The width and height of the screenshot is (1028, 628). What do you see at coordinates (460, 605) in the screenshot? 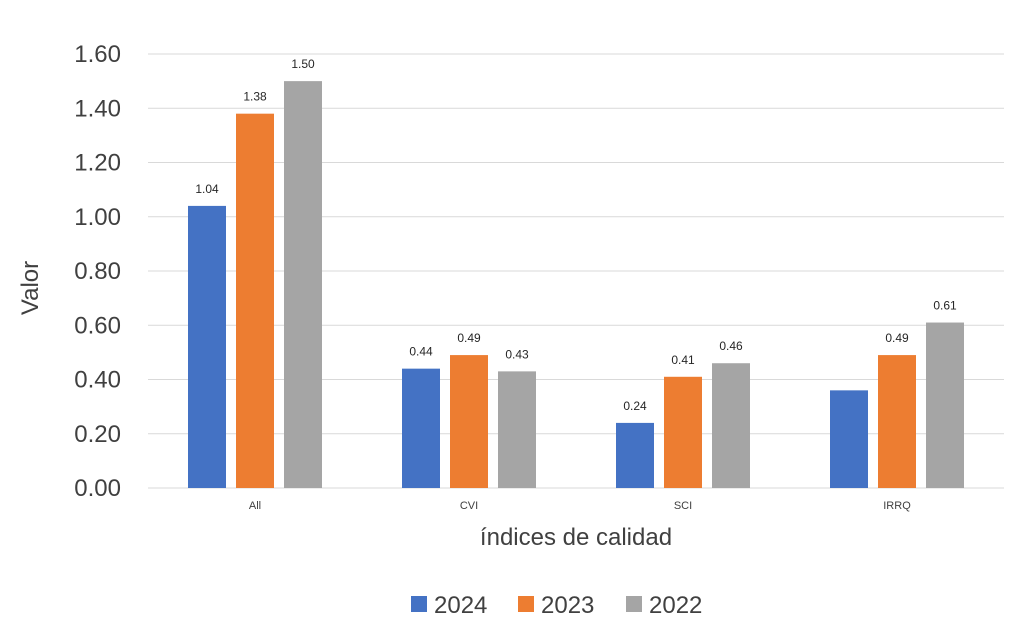
I see `legend-label: 2024` at bounding box center [460, 605].